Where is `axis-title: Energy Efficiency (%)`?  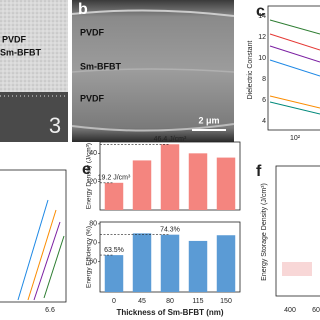 axis-title: Energy Efficiency (%) is located at coordinates (89, 257).